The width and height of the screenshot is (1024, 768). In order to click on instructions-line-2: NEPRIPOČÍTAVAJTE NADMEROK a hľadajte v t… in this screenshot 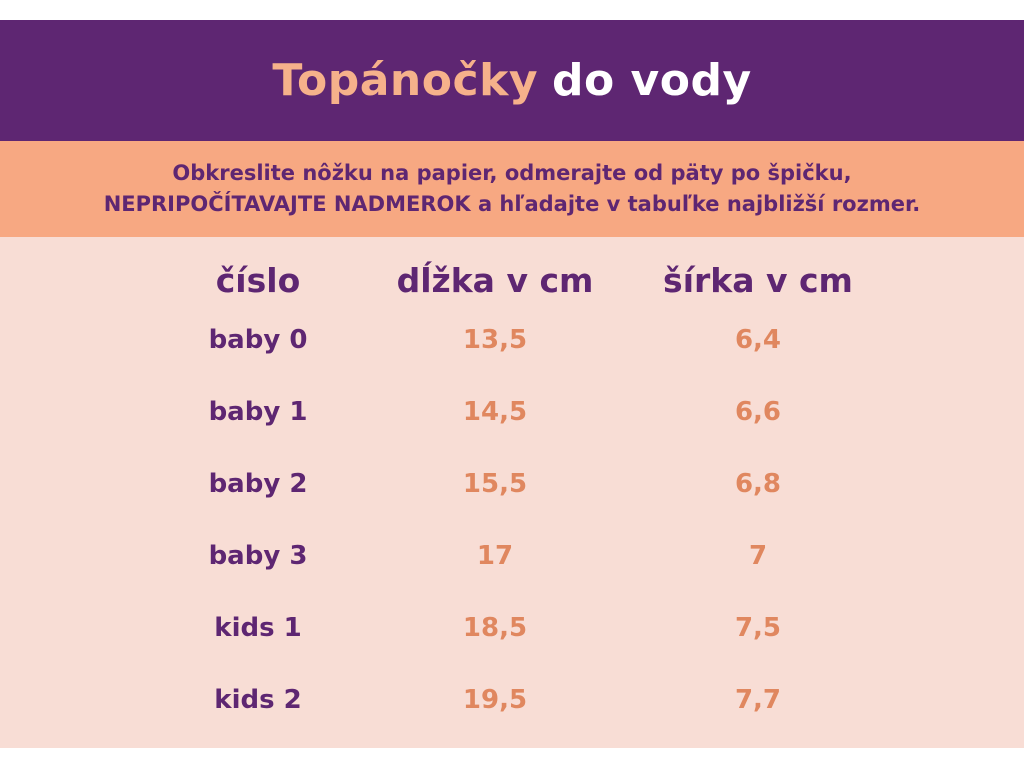, I will do `click(512, 204)`.